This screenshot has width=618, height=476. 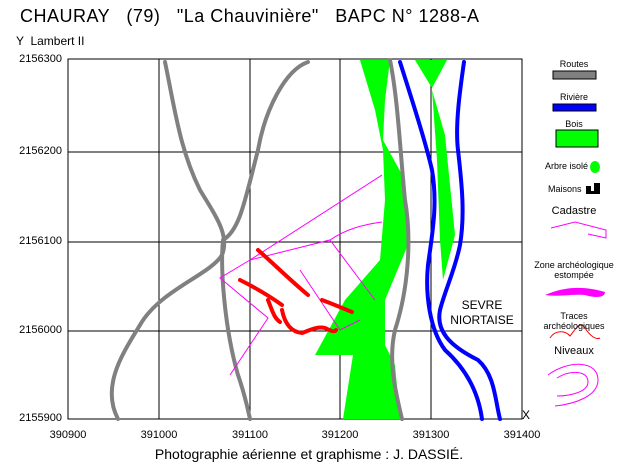 I want to click on x-tick: 391300, so click(x=431, y=435).